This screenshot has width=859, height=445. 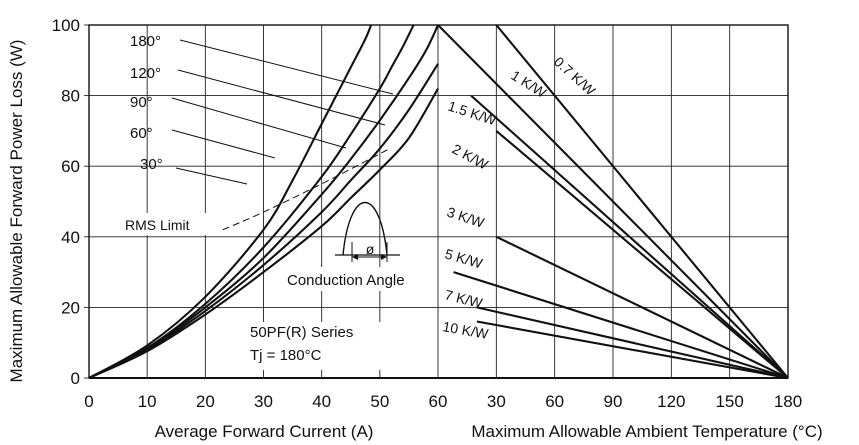 I want to click on line-label-2-K-W: 2 K/W, so click(x=471, y=157).